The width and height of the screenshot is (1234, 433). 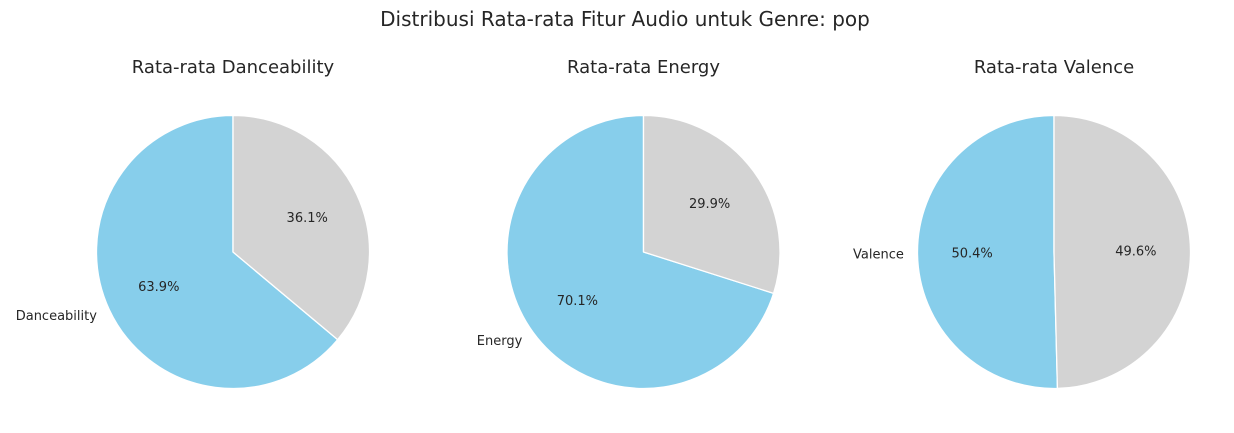 I want to click on pie-percent-label: 70.1%, so click(x=577, y=301).